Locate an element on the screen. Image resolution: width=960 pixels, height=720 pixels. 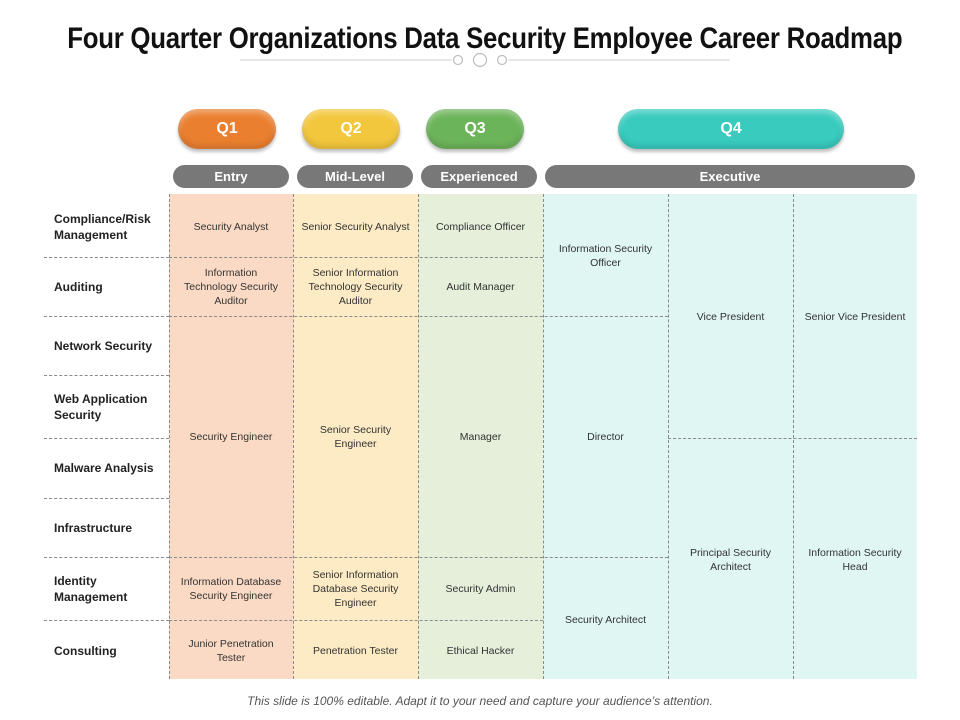
cell-manager: Manager is located at coordinates (480, 436).